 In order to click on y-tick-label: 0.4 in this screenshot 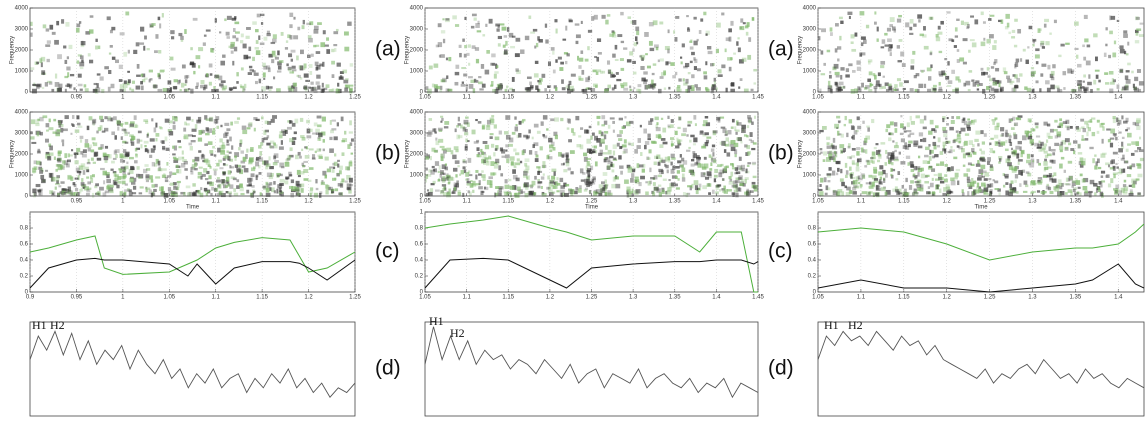, I will do `click(419, 261)`.